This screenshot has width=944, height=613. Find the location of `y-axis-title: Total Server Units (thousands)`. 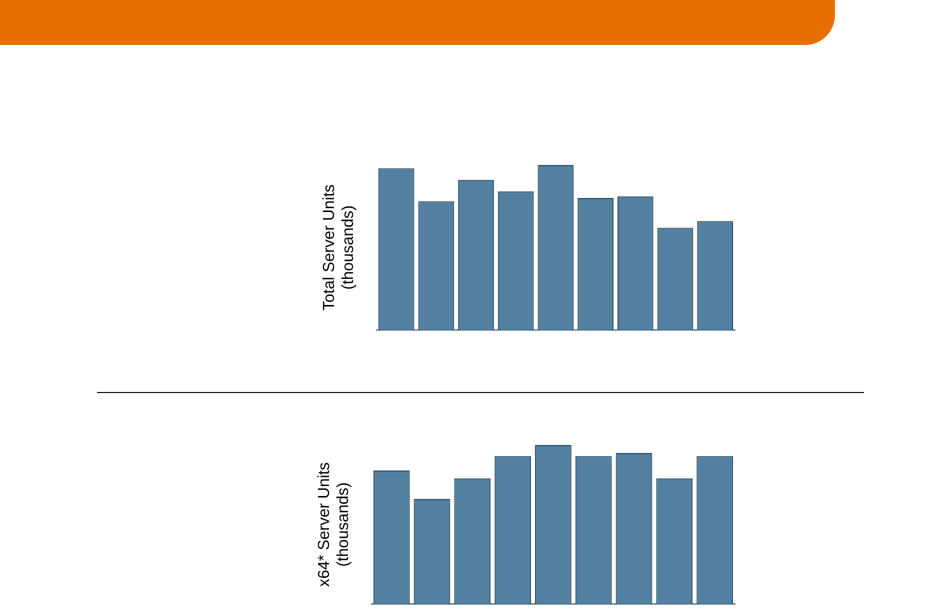

y-axis-title: Total Server Units (thousands) is located at coordinates (339, 247).